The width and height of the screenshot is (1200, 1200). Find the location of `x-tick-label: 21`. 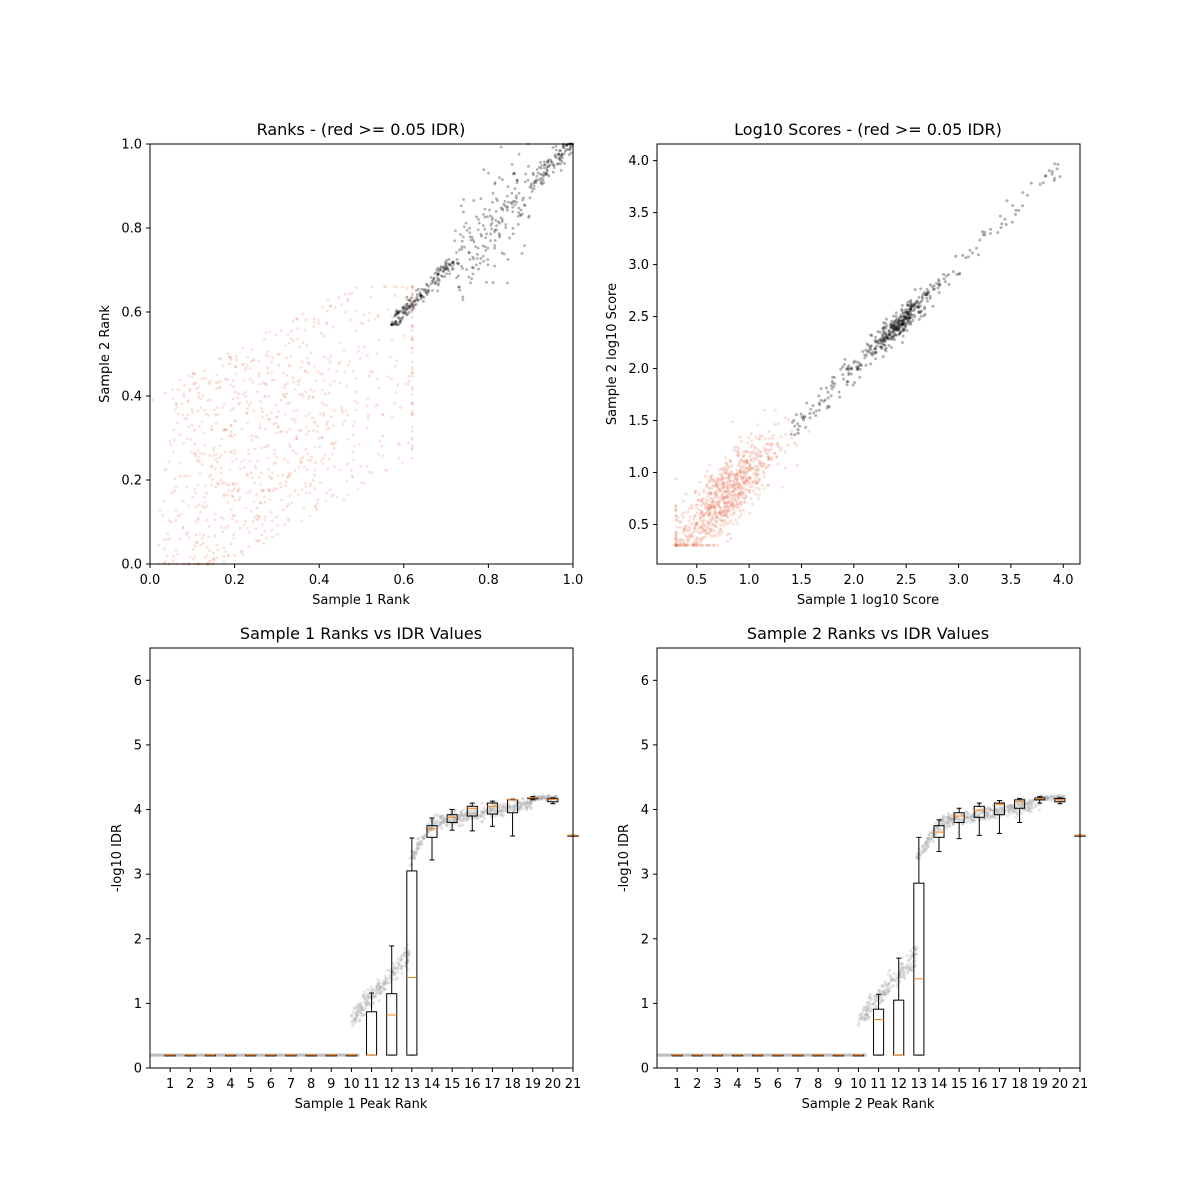

x-tick-label: 21 is located at coordinates (1080, 1084).